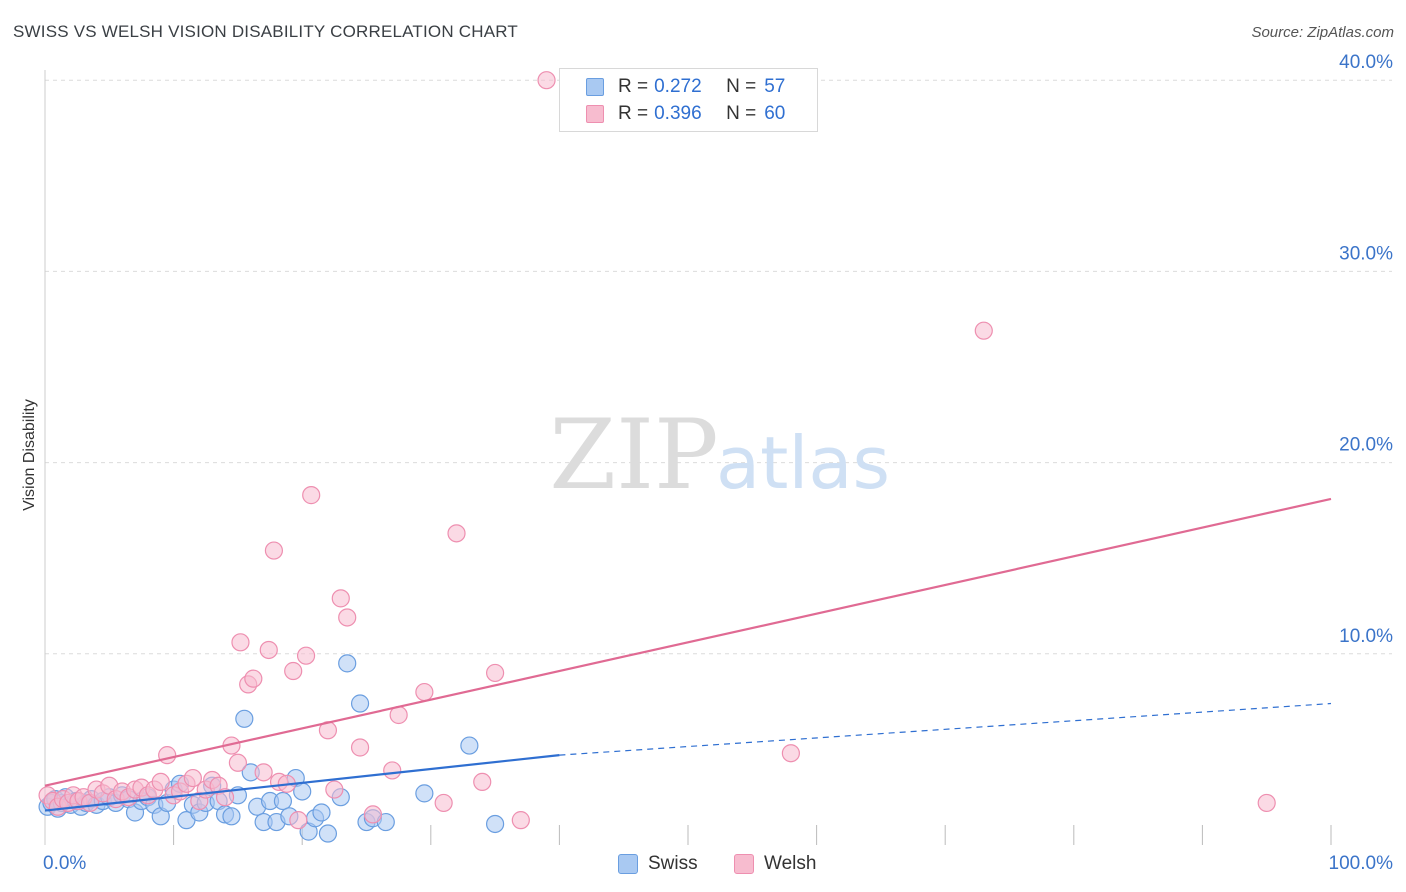 The width and height of the screenshot is (1406, 892). I want to click on y-tick-label: 40.0%, so click(1366, 62).